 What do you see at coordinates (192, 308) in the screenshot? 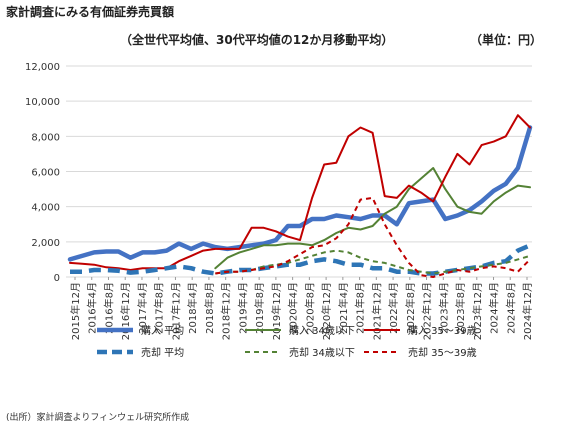
I see `x-tick-label: 2018年4月` at bounding box center [192, 308].